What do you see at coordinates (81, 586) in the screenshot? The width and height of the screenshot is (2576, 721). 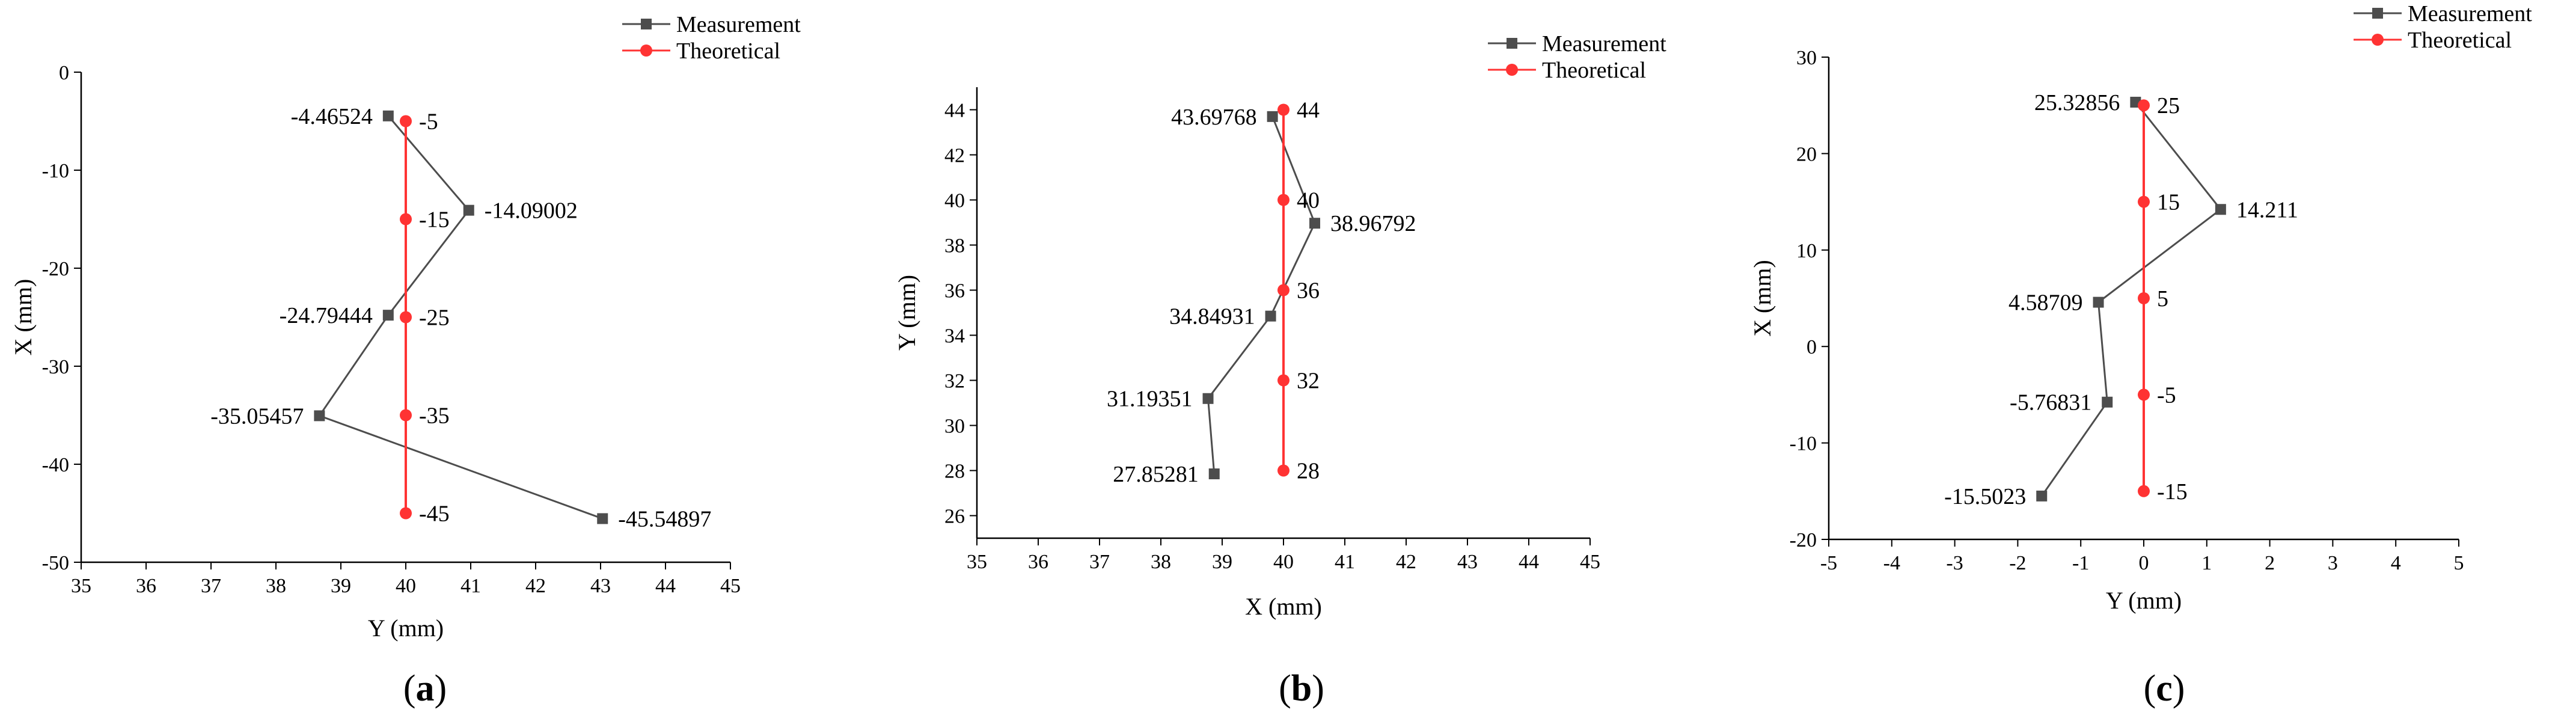 I see `x-tick-label: 35` at bounding box center [81, 586].